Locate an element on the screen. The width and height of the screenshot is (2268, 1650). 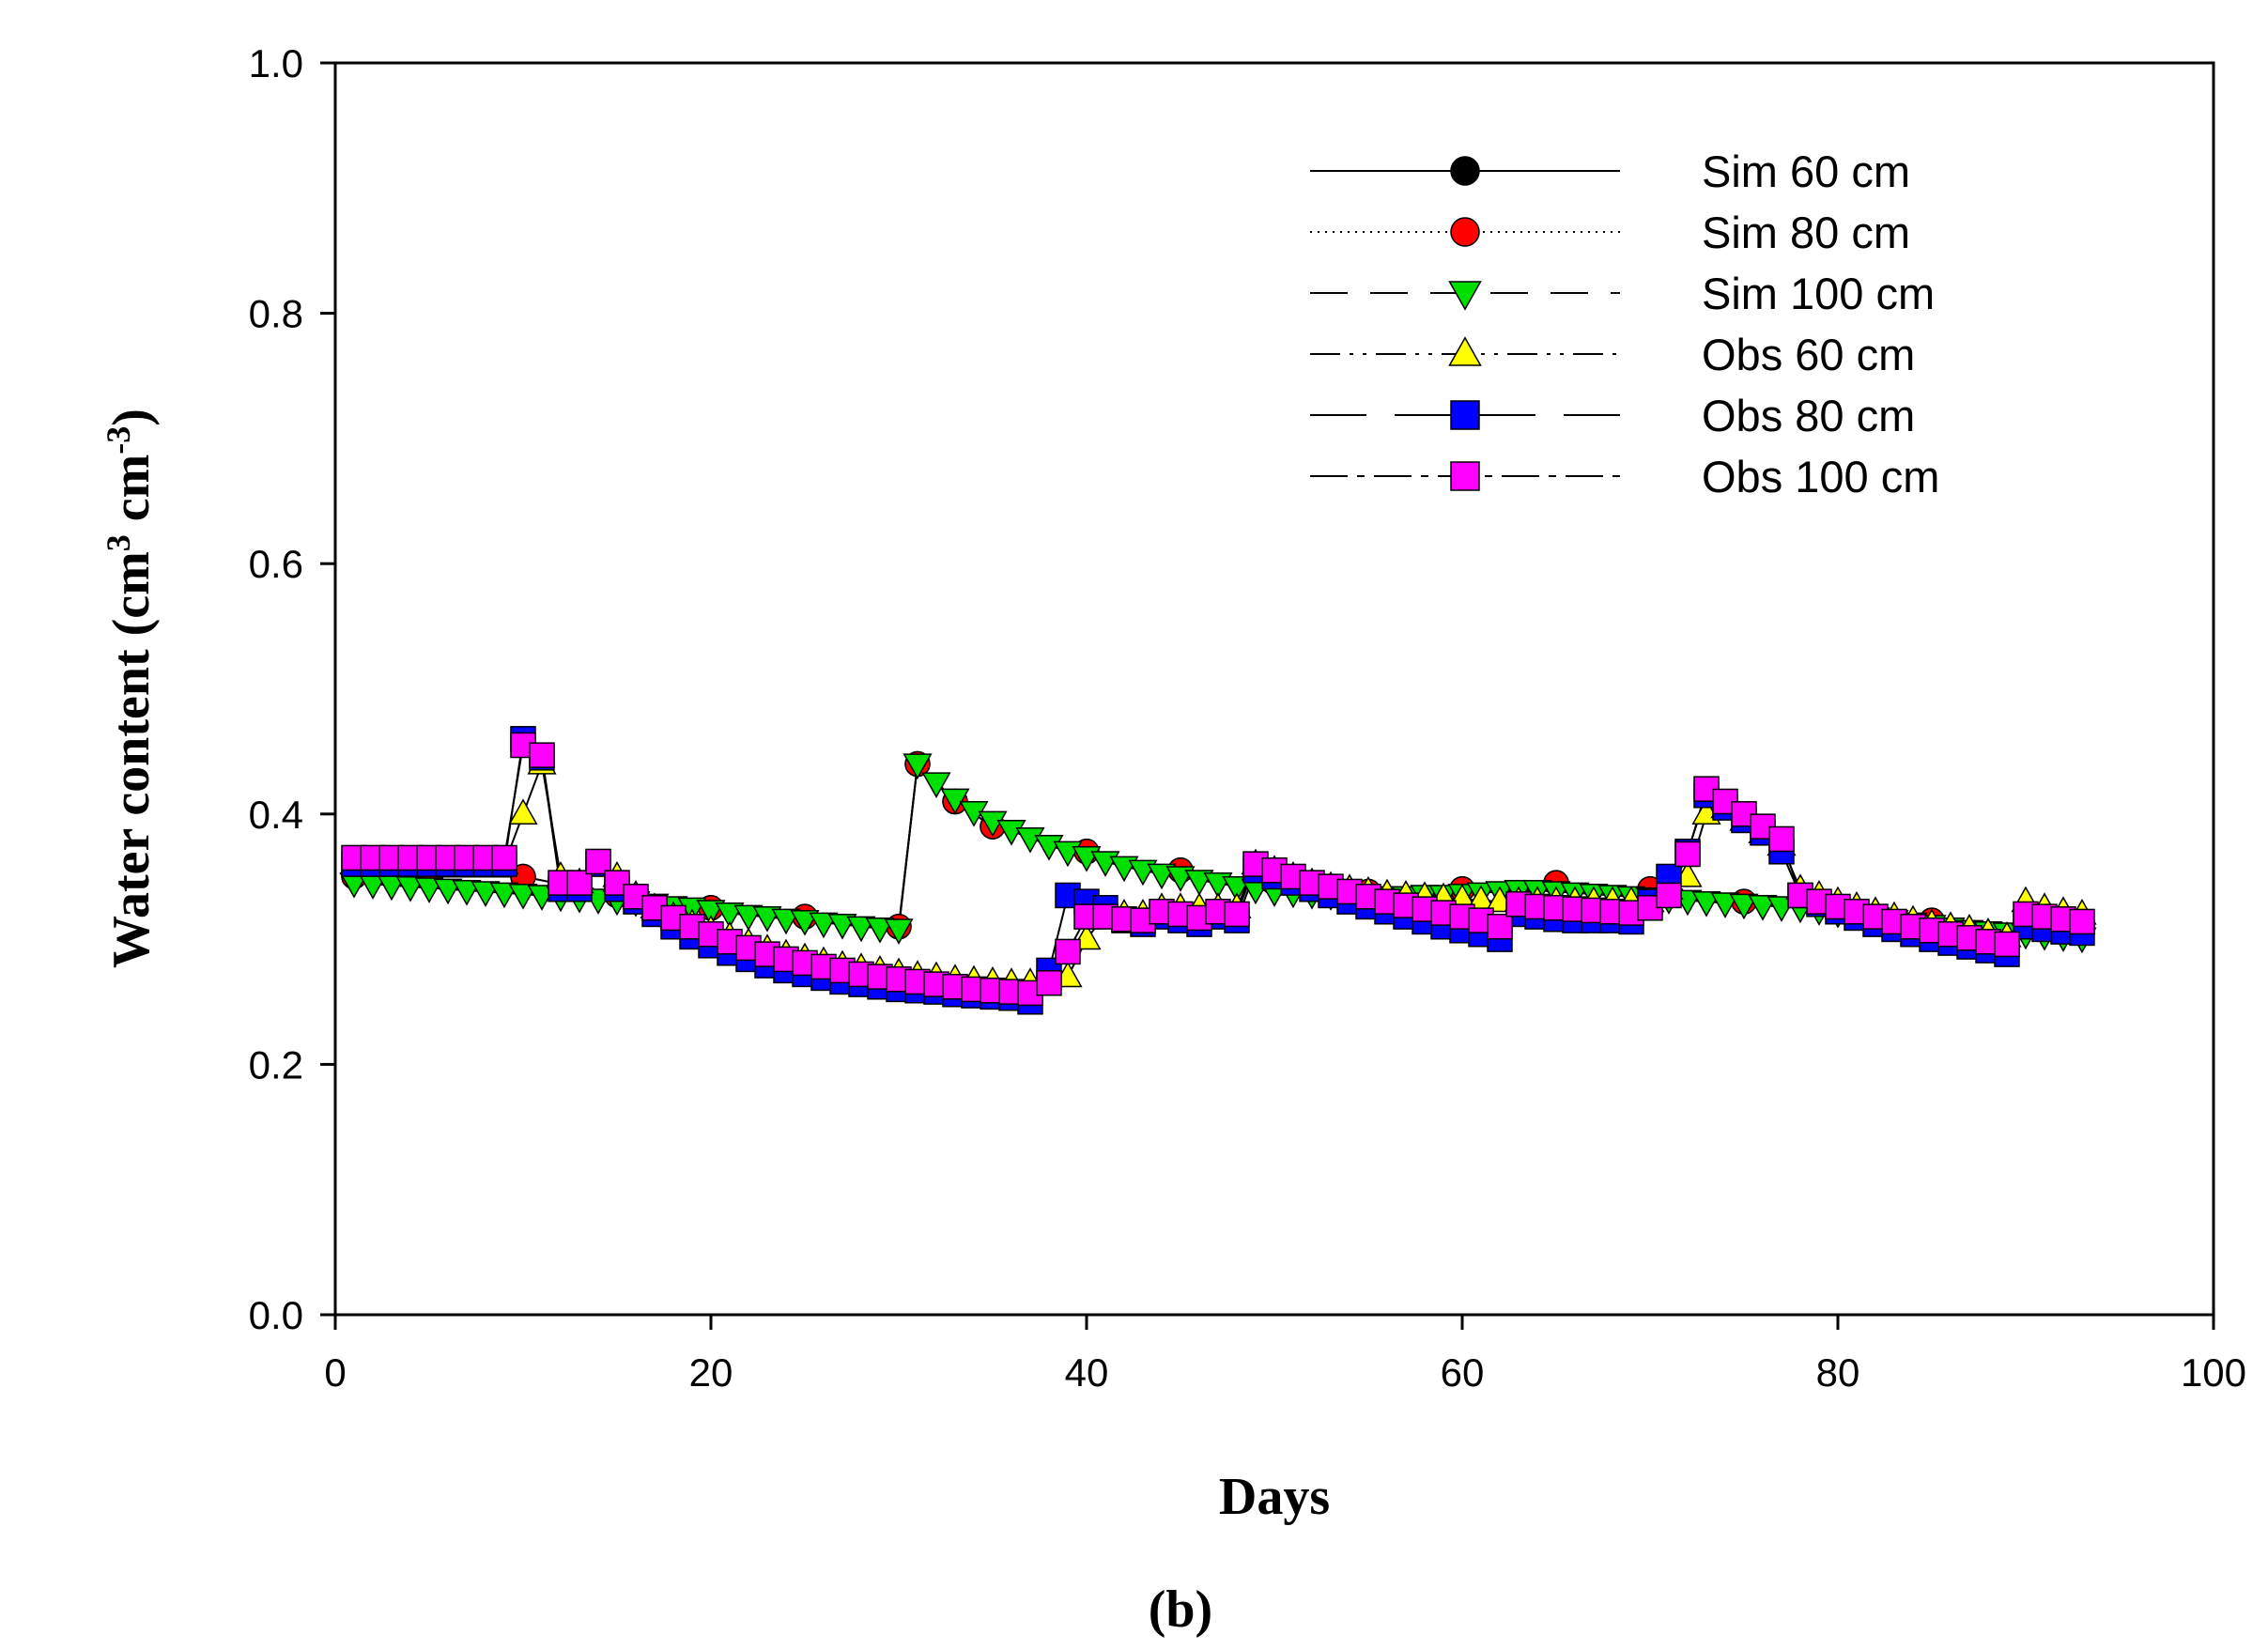
x-tick-label: 40 is located at coordinates (1087, 1373).